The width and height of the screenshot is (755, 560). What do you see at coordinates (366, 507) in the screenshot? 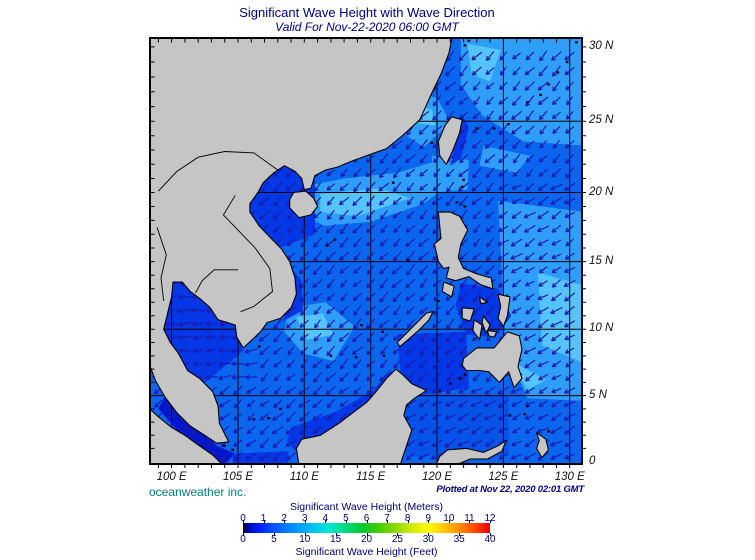
I see `colorbar-title-meters: Significant Wave Height (Meters)` at bounding box center [366, 507].